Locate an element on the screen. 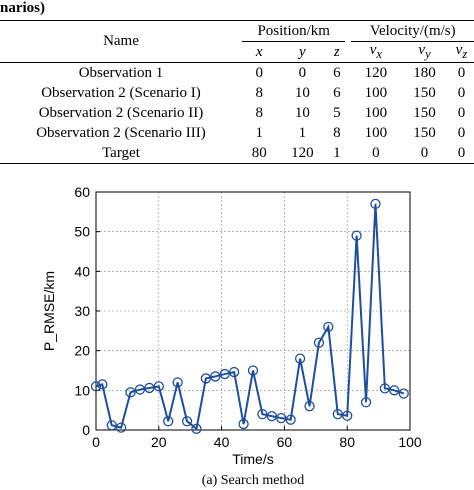 The width and height of the screenshot is (474, 490). row-name: Observation 2 (Scenario I) is located at coordinates (121, 92).